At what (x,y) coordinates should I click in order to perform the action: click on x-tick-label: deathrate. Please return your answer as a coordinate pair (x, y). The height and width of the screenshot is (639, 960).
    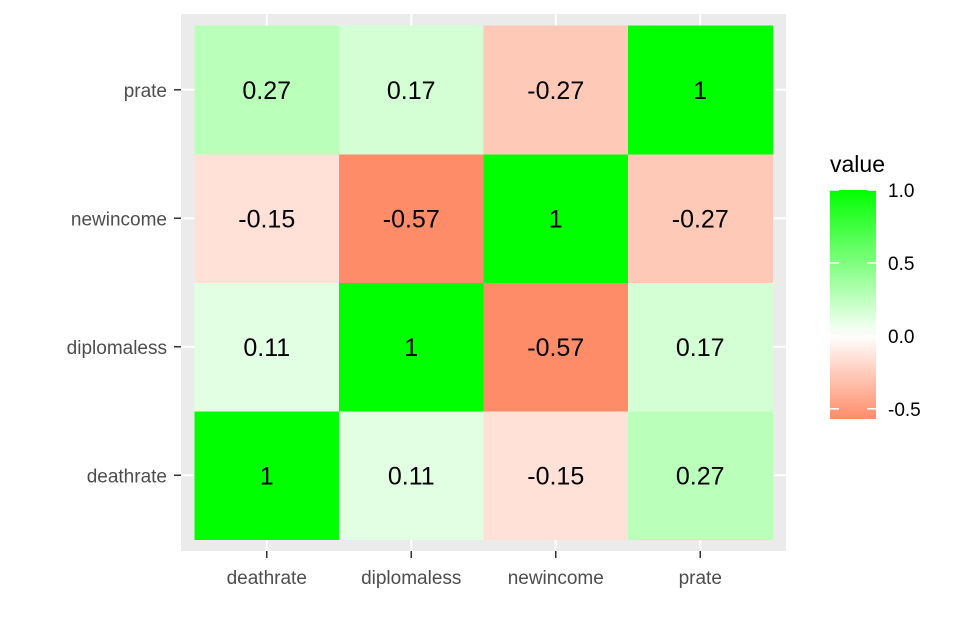
    Looking at the image, I should click on (267, 578).